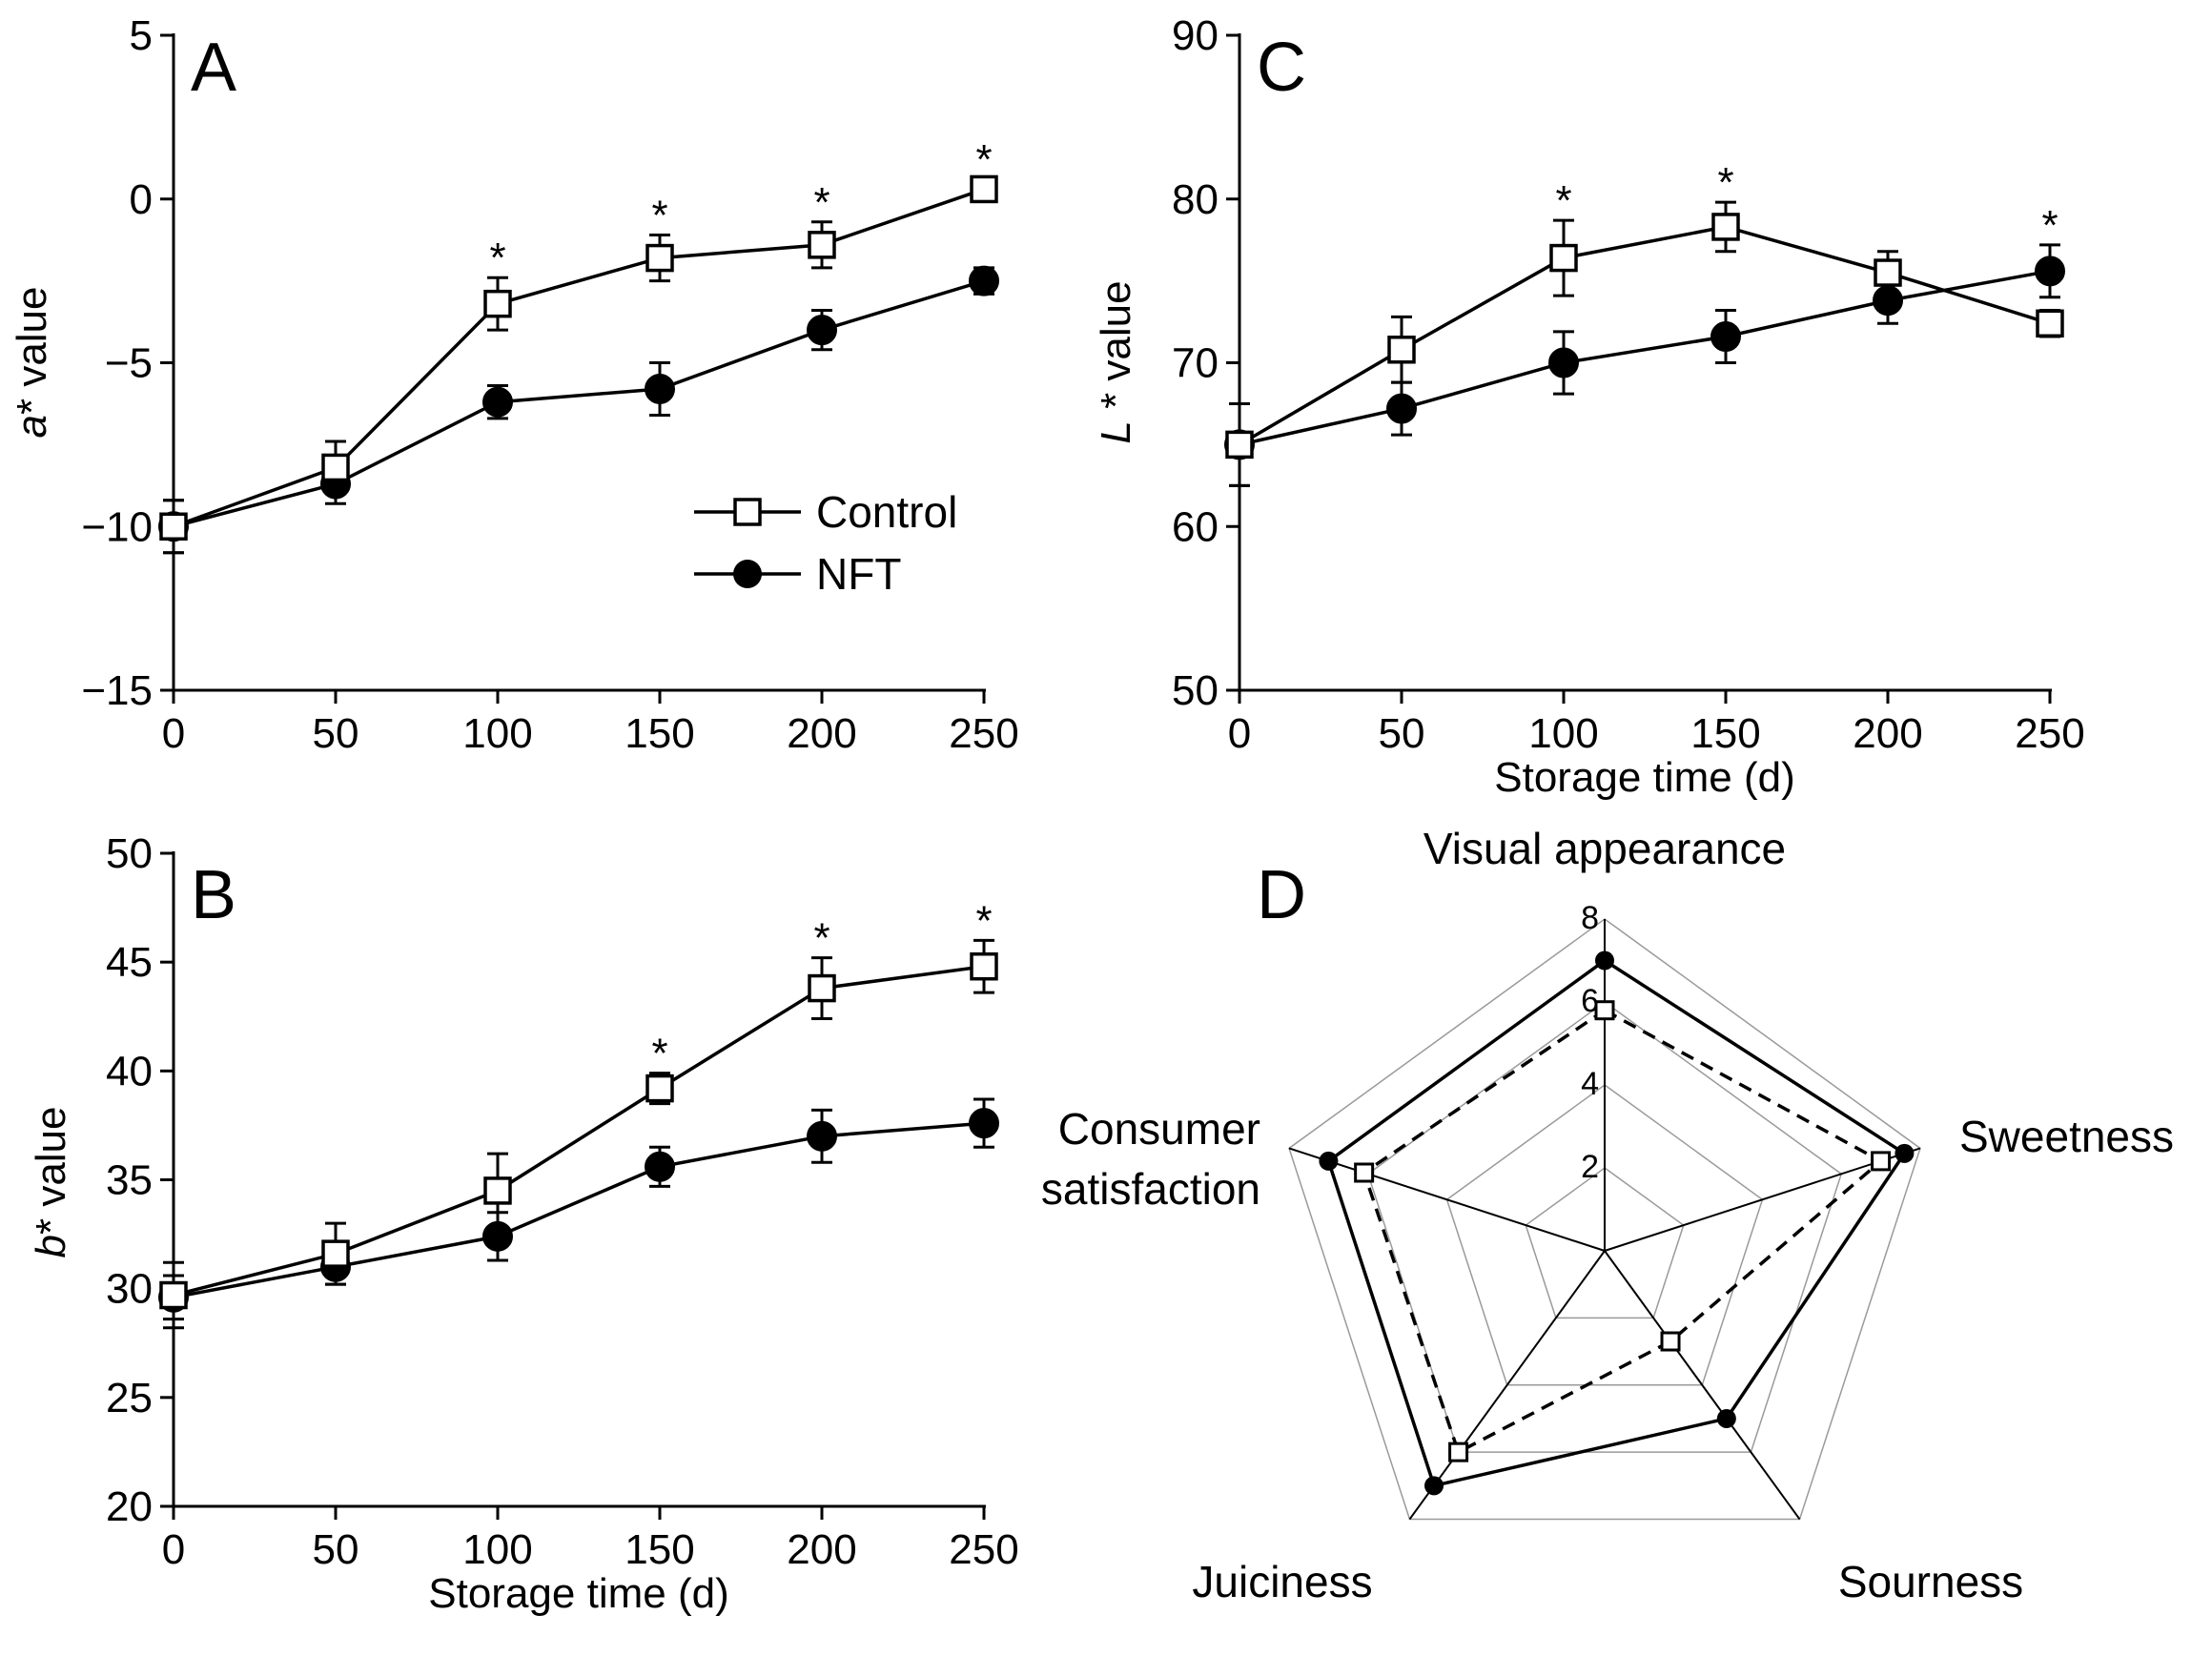 Image resolution: width=2212 pixels, height=1656 pixels. I want to click on y-tick-label: 70, so click(1195, 363).